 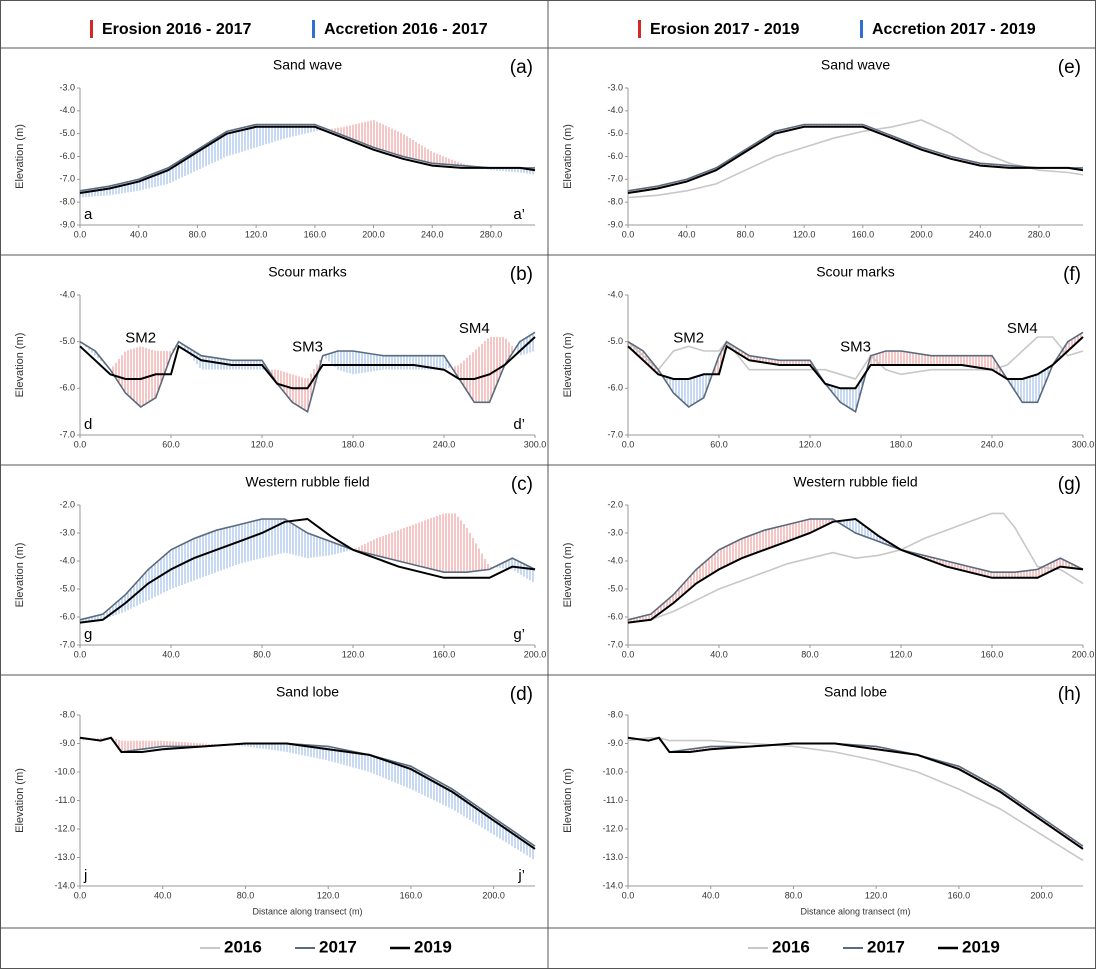 What do you see at coordinates (307, 482) in the screenshot?
I see `panel-title: Western rubble field` at bounding box center [307, 482].